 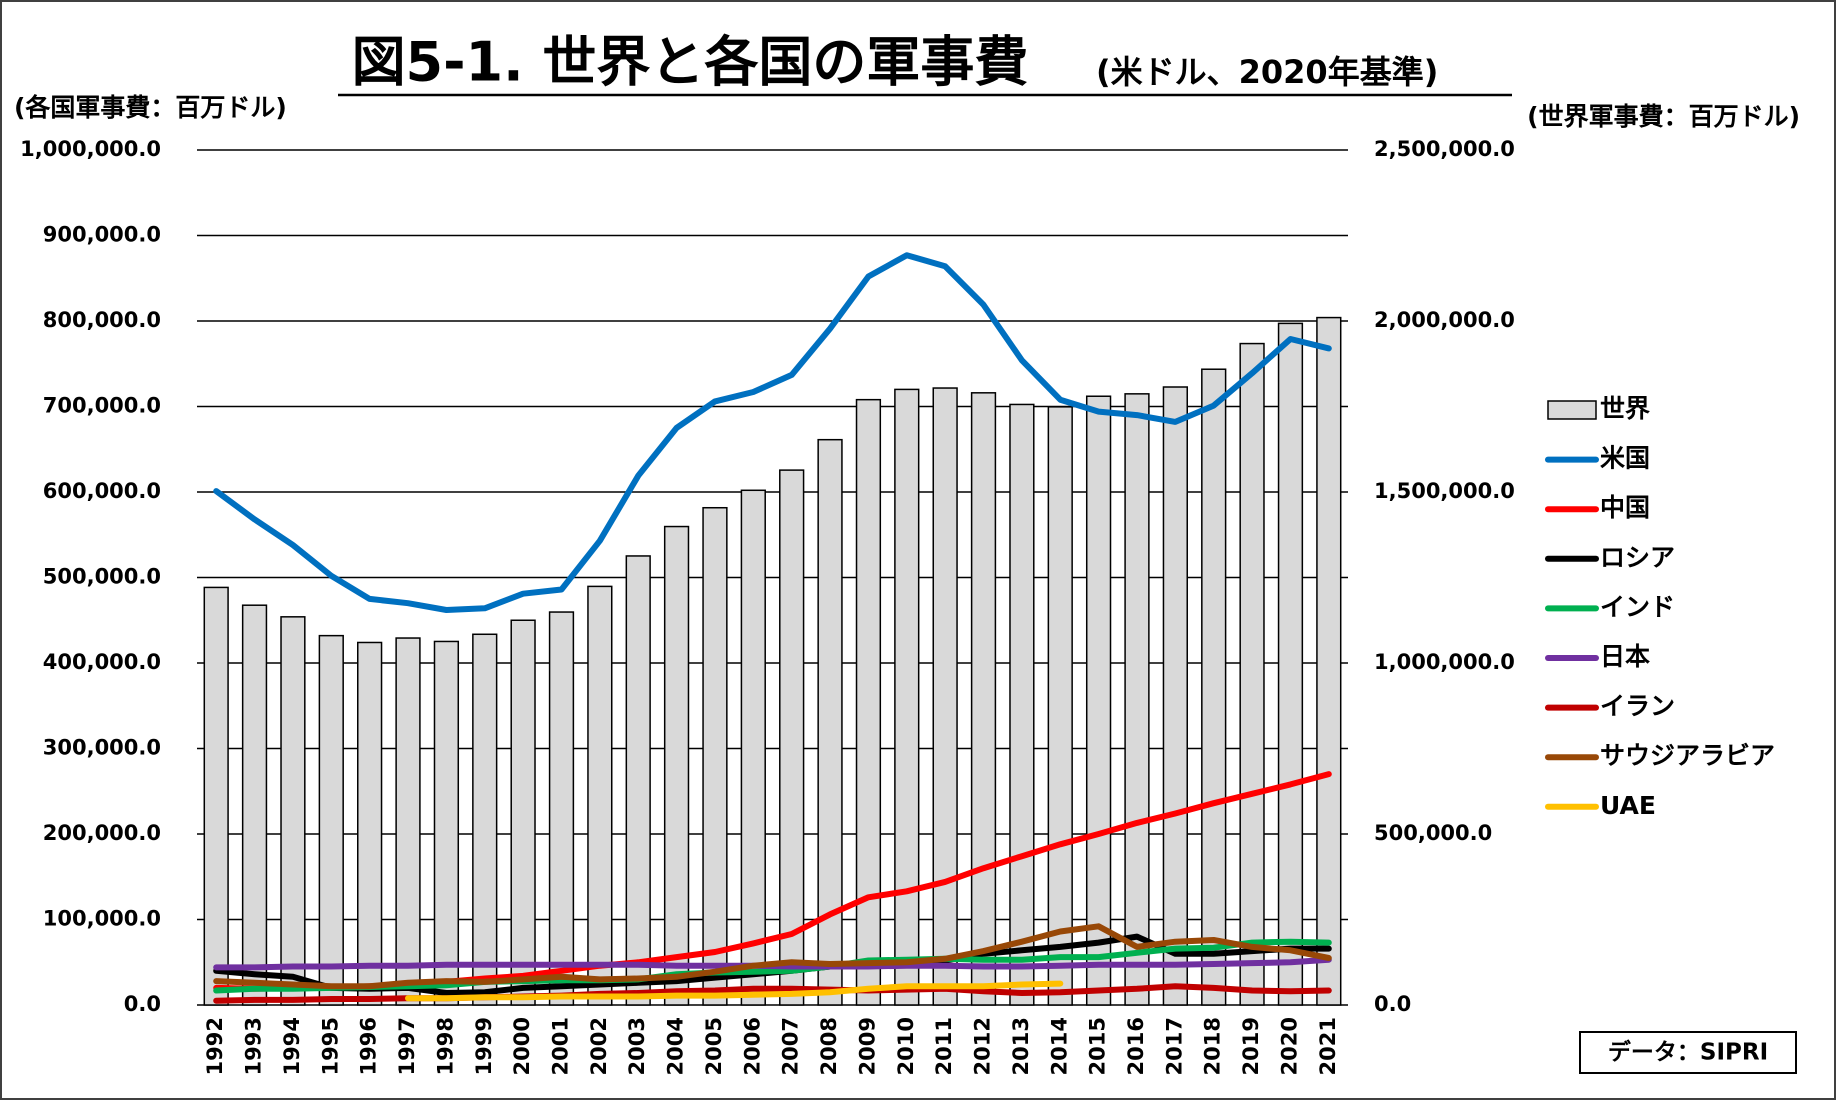 What do you see at coordinates (1174, 1046) in the screenshot?
I see `x-tick-label: 2017` at bounding box center [1174, 1046].